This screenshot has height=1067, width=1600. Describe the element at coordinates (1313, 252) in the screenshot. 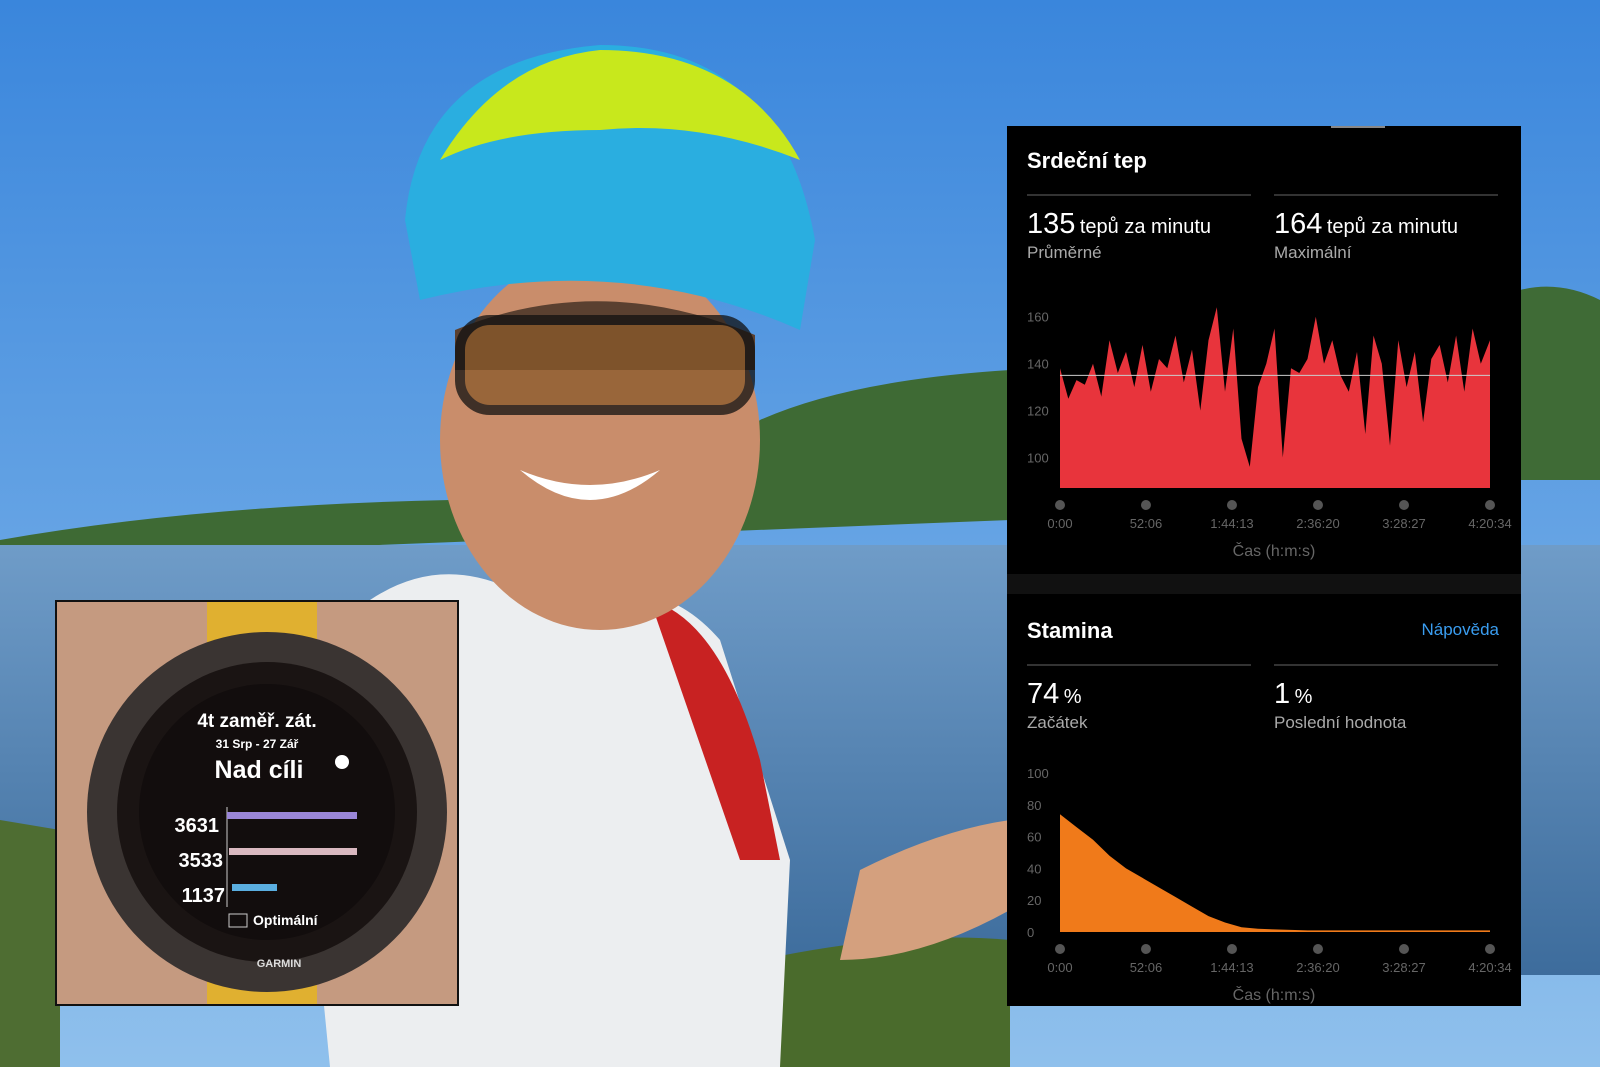

I see `max-hr-label: Maximální` at that location.